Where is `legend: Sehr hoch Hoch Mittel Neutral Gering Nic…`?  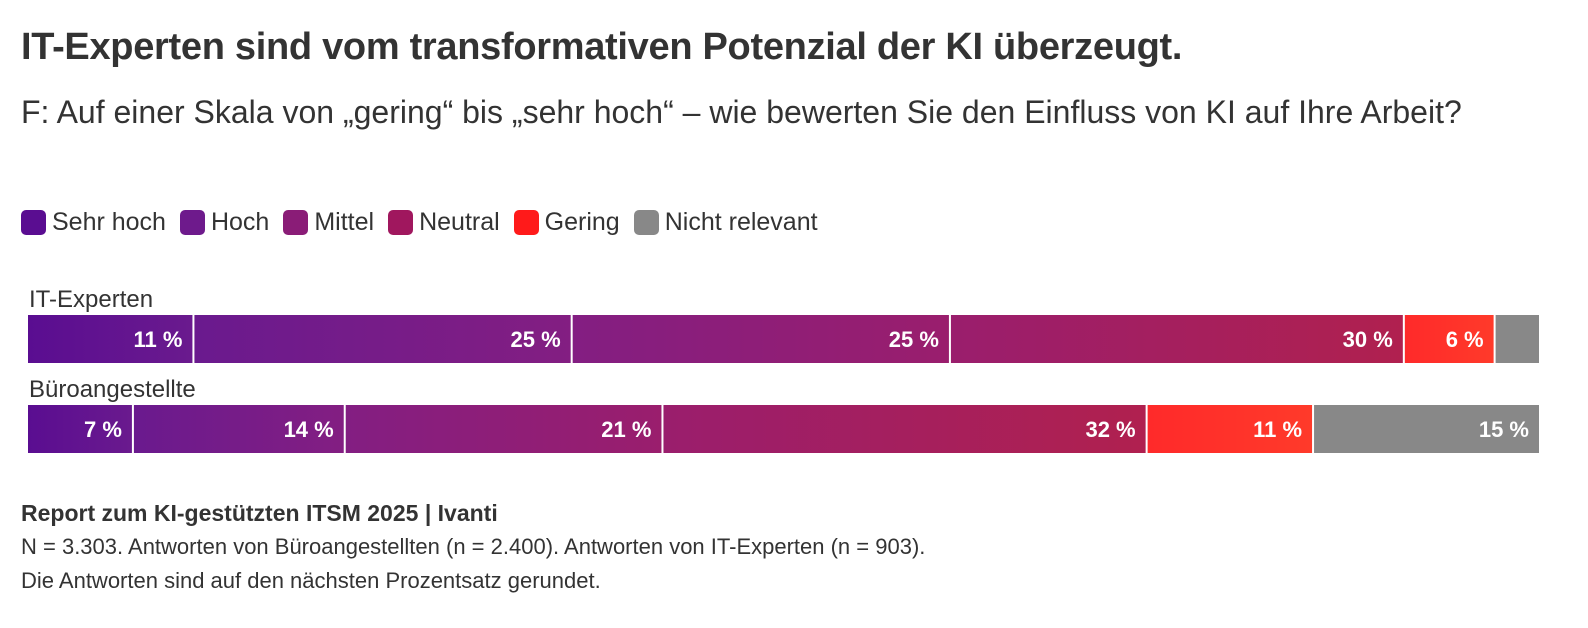 legend: Sehr hoch Hoch Mittel Neutral Gering Nic… is located at coordinates (426, 222).